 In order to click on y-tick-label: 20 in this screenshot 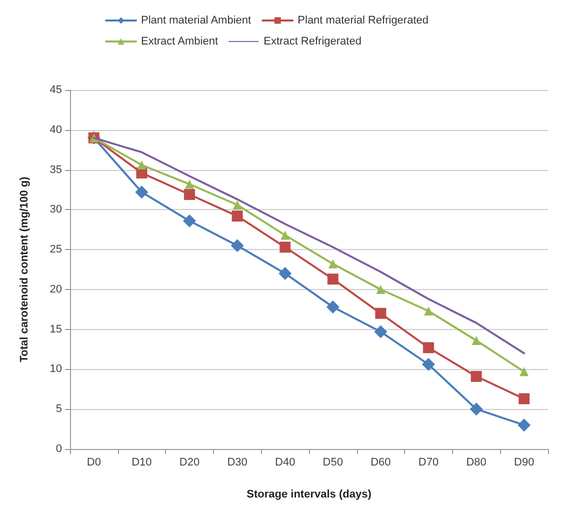, I will do `click(56, 289)`.